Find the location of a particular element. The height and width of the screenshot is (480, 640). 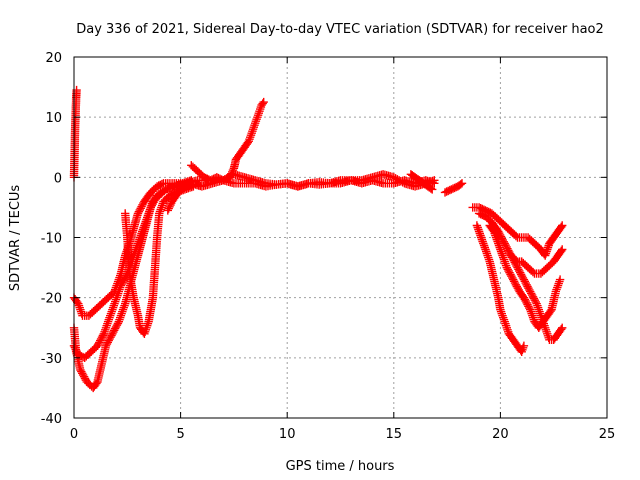

y-tick-label: 0 is located at coordinates (58, 178).